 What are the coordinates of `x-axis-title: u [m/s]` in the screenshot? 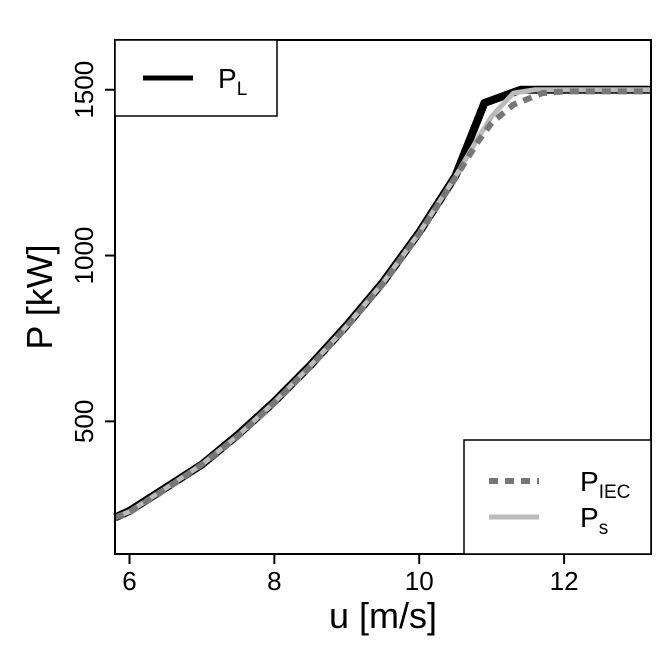 It's located at (383, 615).